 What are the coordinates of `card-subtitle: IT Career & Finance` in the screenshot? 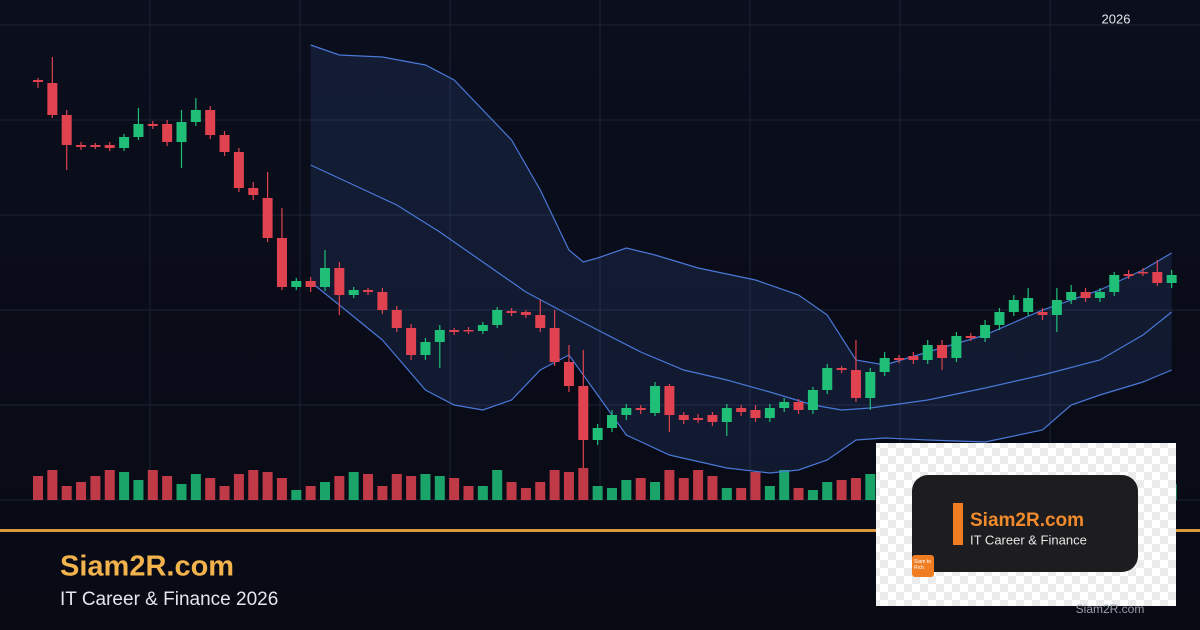 It's located at (1028, 539).